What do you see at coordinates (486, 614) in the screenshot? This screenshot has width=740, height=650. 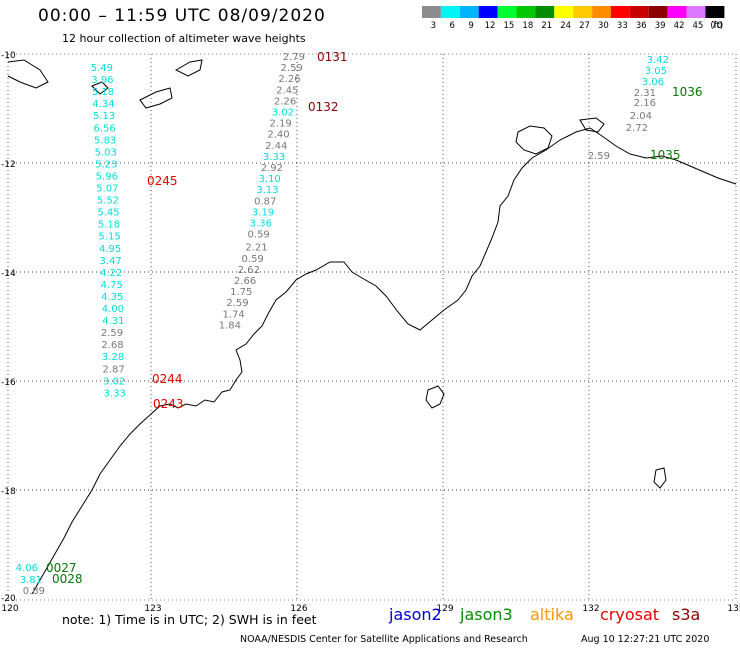 I see `mission-label-jason3: jason3` at bounding box center [486, 614].